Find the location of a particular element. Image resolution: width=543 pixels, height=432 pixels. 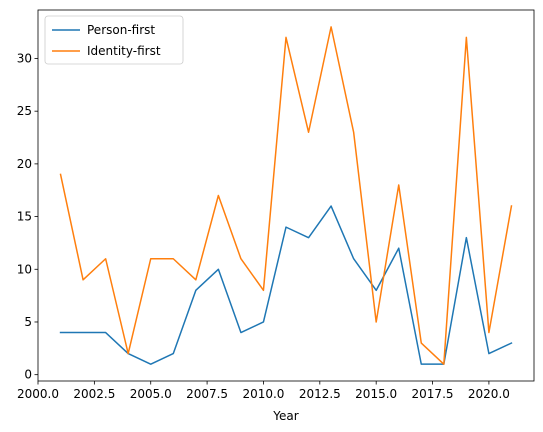

x-tick-label: 2012.5 is located at coordinates (320, 394).